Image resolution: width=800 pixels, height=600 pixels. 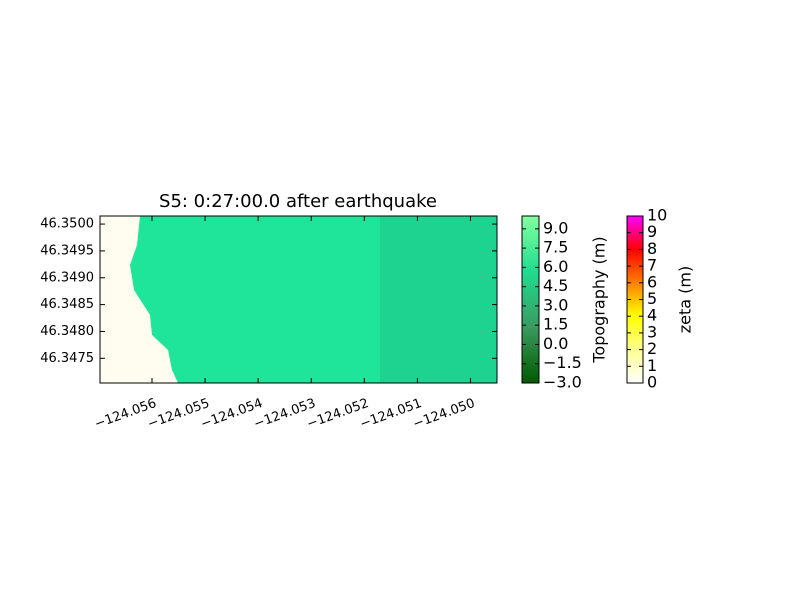 I want to click on y-tick-label: 46.3495, so click(x=67, y=250).